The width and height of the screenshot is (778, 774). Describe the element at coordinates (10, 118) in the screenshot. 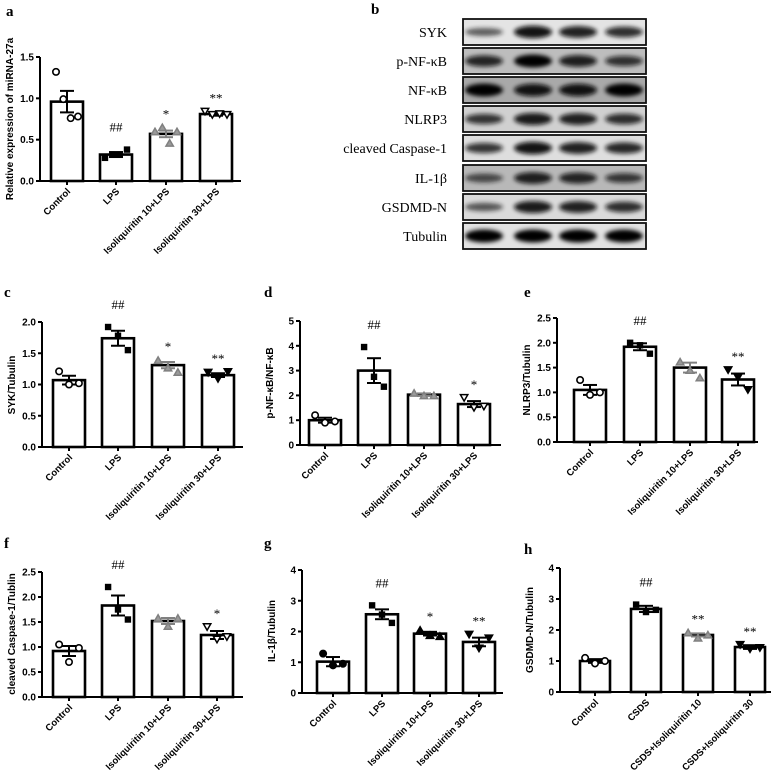

I see `y-axis-label: Relative expression of miRNA-27a` at that location.